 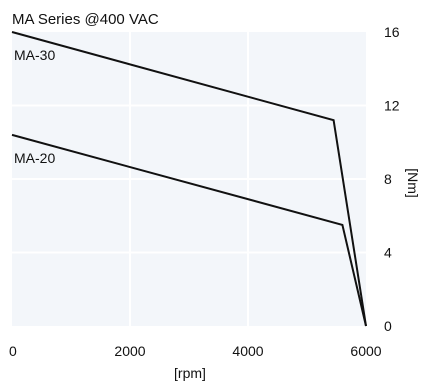 What do you see at coordinates (392, 32) in the screenshot?
I see `y-tick-label: 16` at bounding box center [392, 32].